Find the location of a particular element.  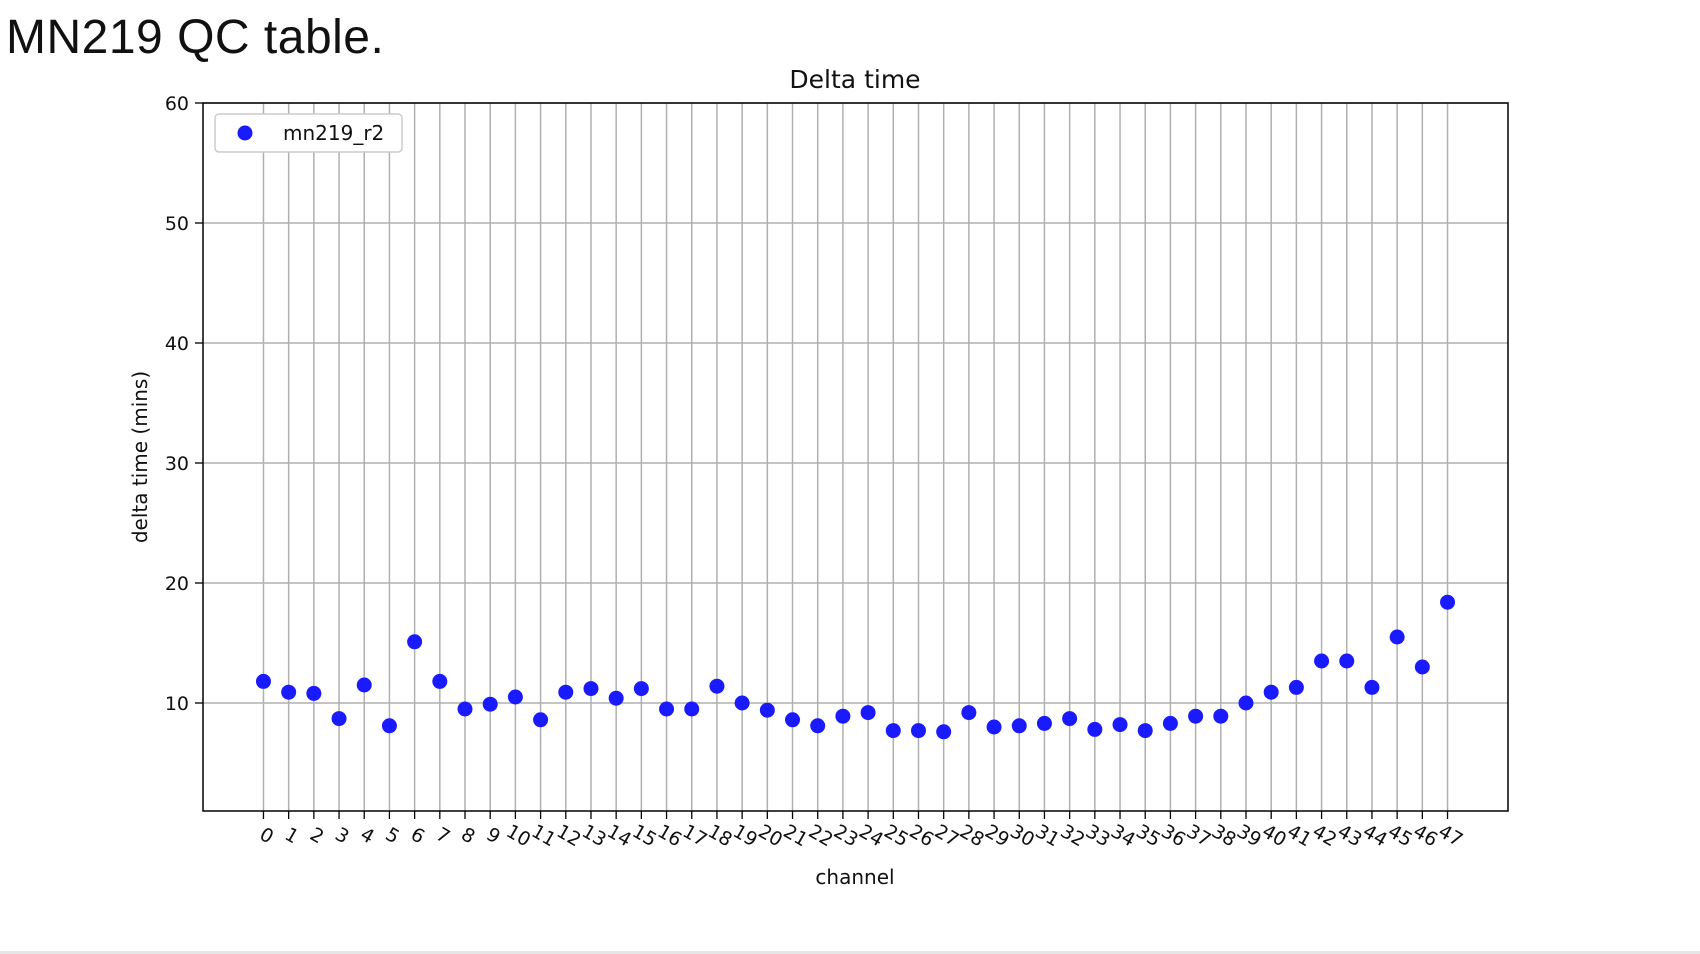

y-tick-label: 60 is located at coordinates (177, 104).